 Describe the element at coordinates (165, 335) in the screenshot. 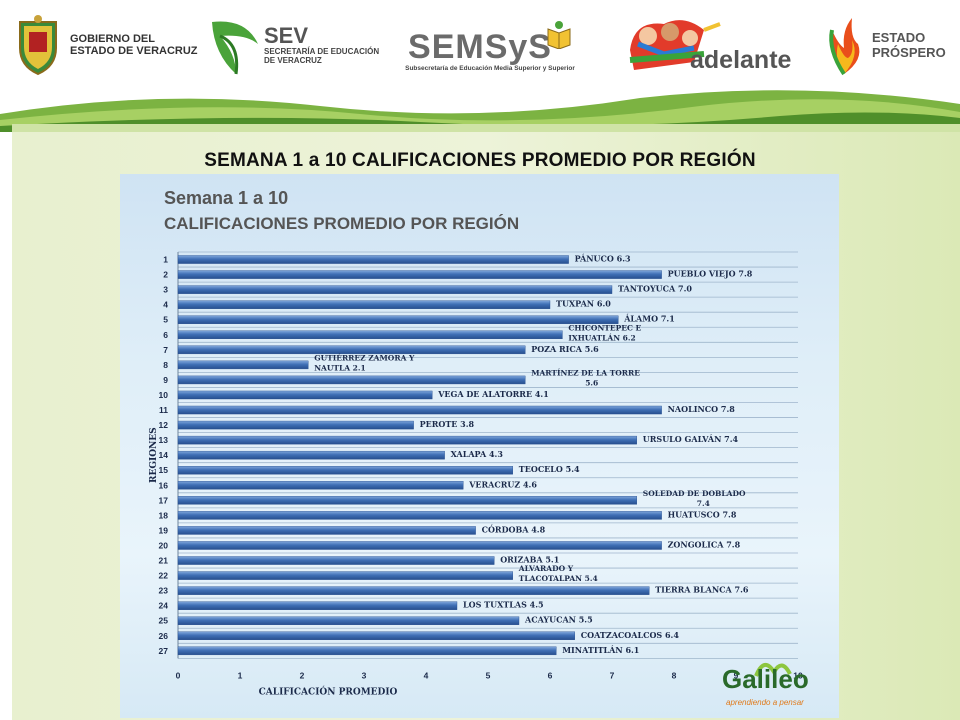

I see `y-tick-label: 6` at that location.